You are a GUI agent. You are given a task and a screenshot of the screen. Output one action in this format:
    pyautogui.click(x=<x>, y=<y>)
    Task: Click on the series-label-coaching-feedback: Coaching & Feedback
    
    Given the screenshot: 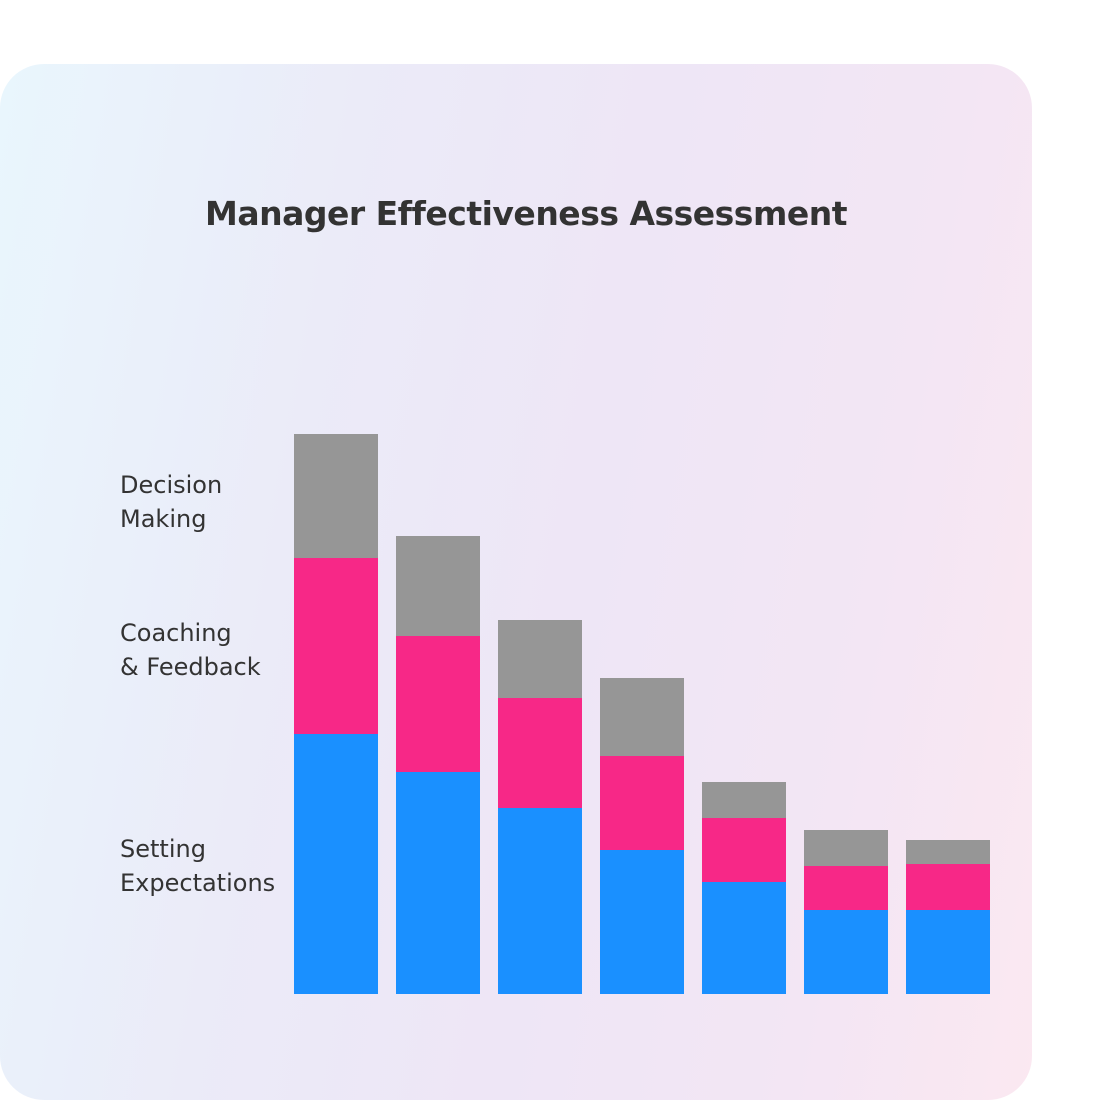 What is the action you would take?
    pyautogui.click(x=190, y=650)
    